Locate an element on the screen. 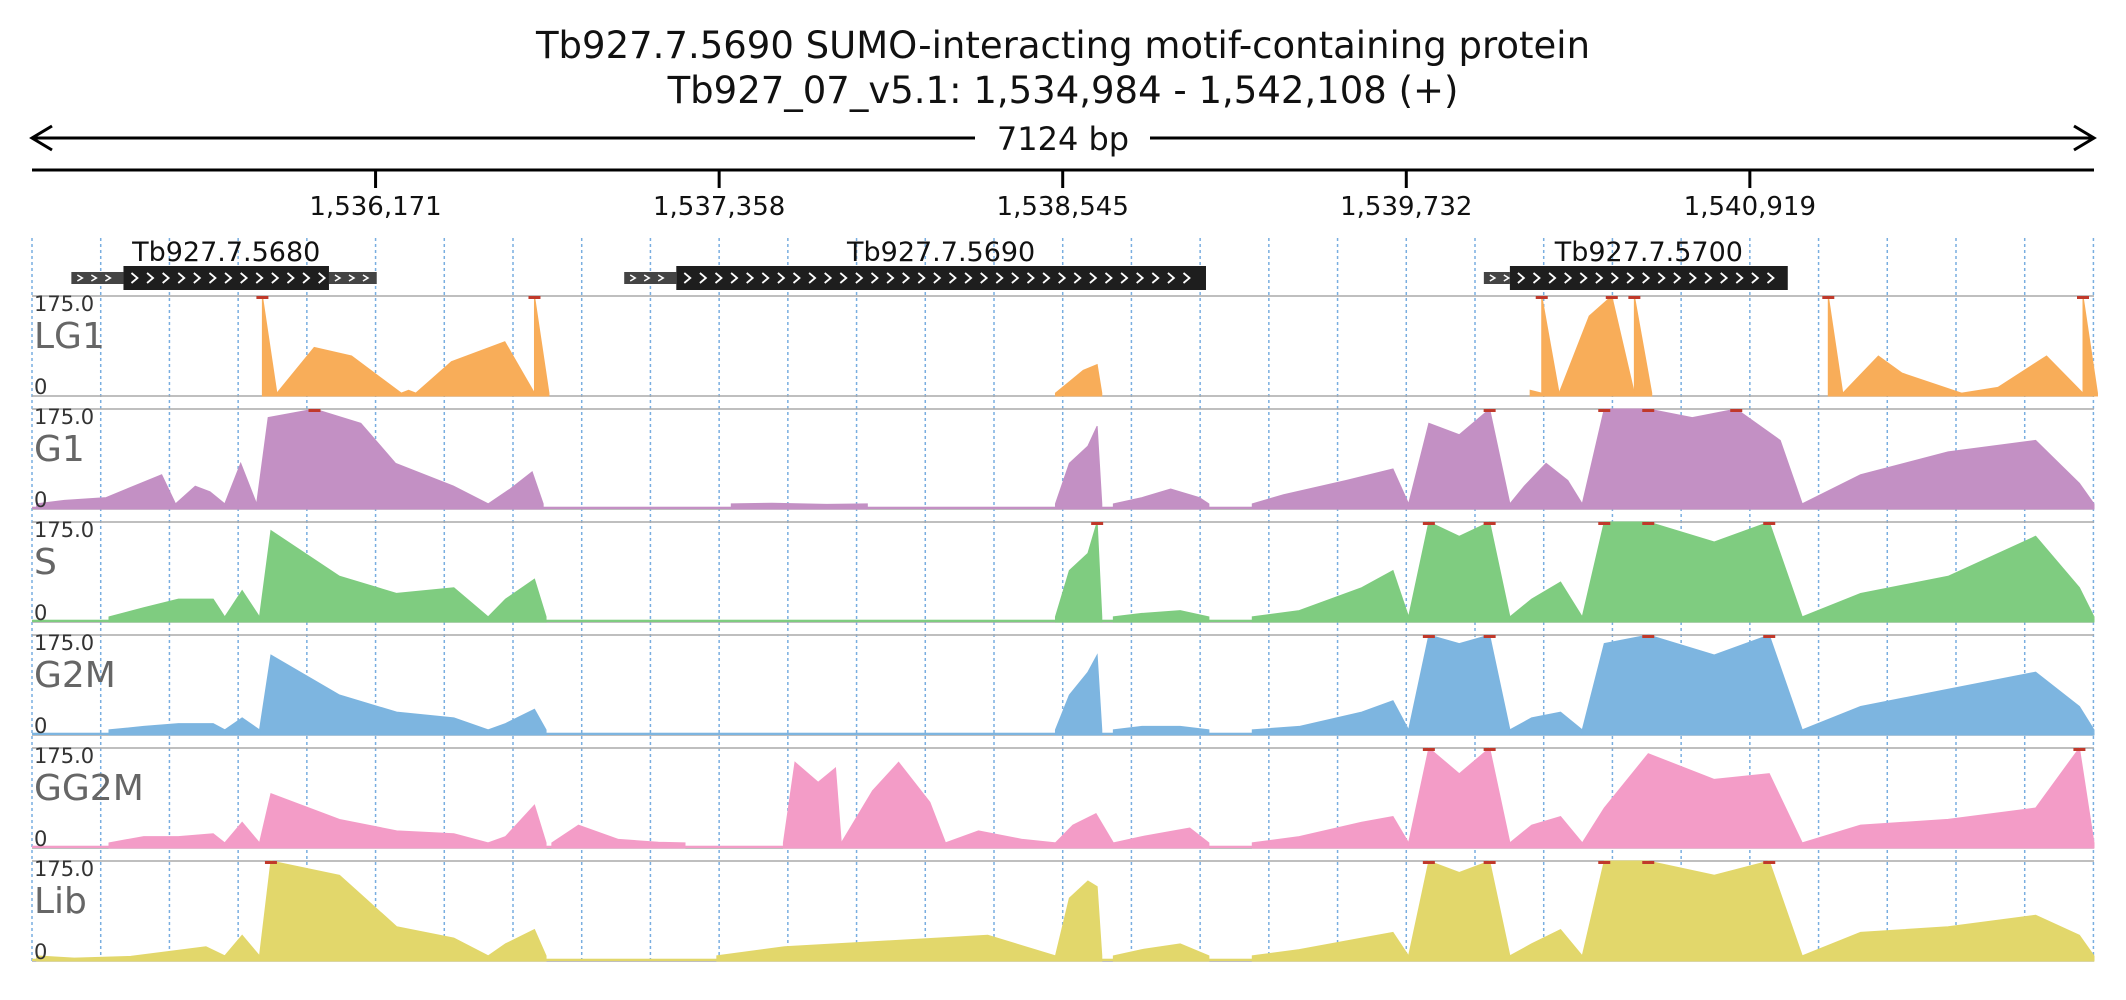 Image resolution: width=2126 pixels, height=1000 pixels. gene-Tb927.7.5690: Tb927.7.5690 is located at coordinates (915, 263).